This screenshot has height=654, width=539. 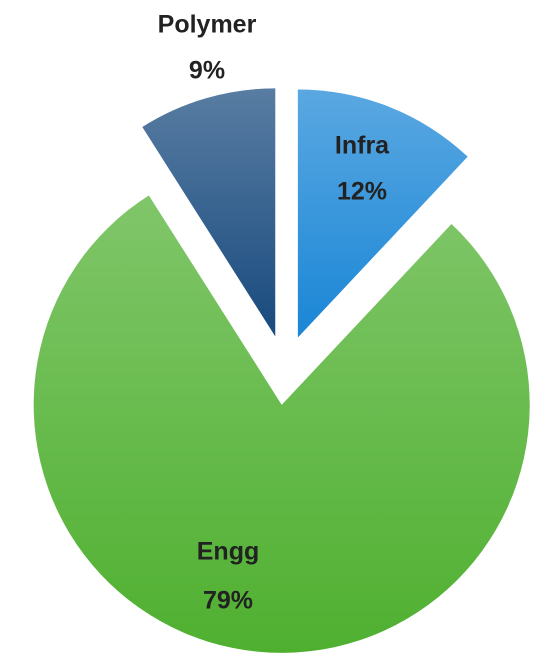 I want to click on slice-category-label: Polymer, so click(x=207, y=25).